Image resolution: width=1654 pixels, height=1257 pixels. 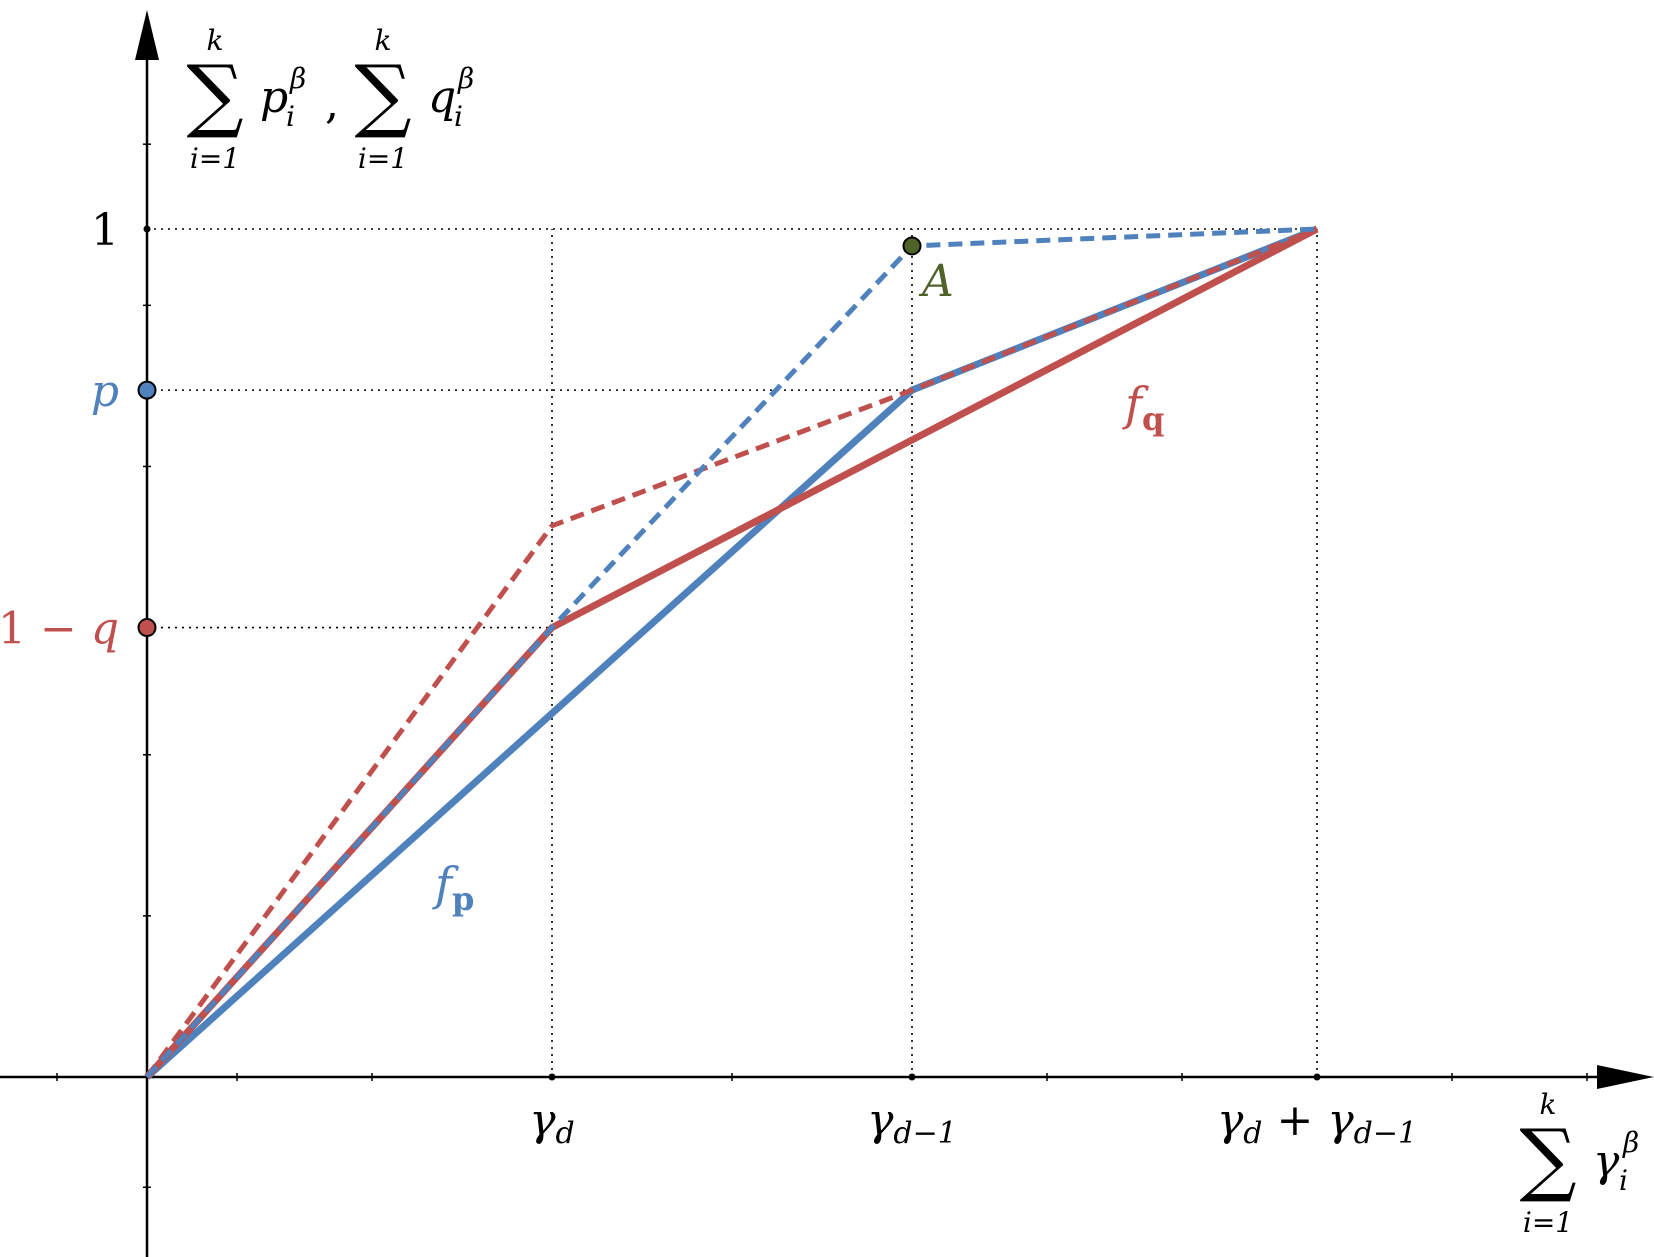 I want to click on y-axis-label-term-2-var: q, so click(x=442, y=97).